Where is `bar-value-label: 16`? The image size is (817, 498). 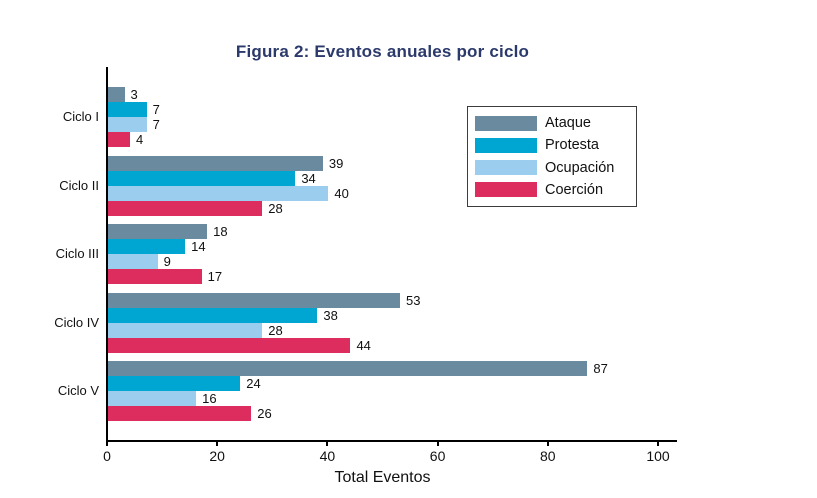 bar-value-label: 16 is located at coordinates (209, 398).